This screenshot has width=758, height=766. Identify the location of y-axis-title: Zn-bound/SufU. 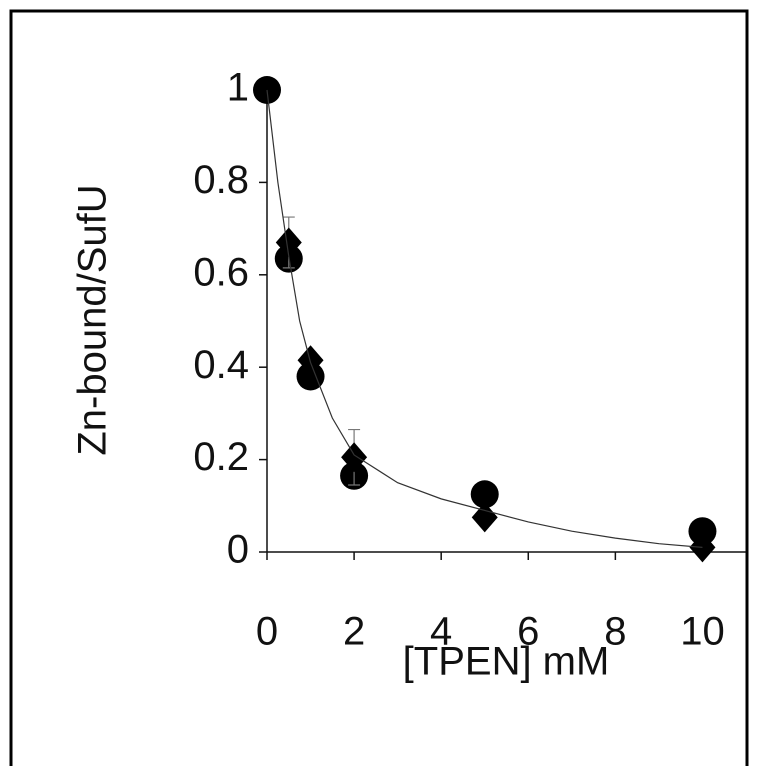
(93, 319).